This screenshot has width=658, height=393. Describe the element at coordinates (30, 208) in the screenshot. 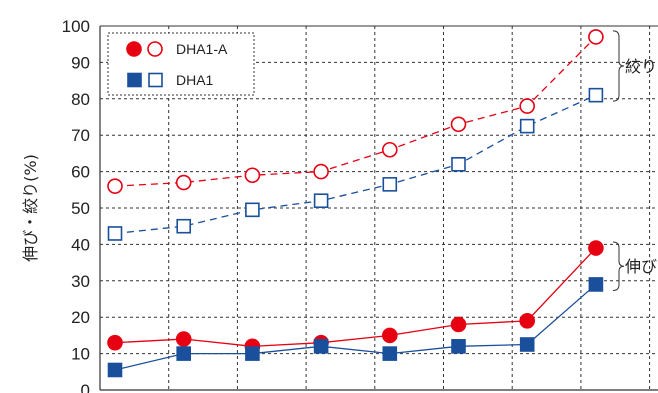

I see `y-axis-title: 伸び・絞り(%)` at that location.